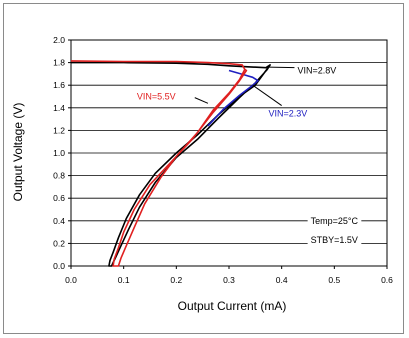 The height and width of the screenshot is (338, 409). I want to click on annotation-leaders, so click(244, 86).